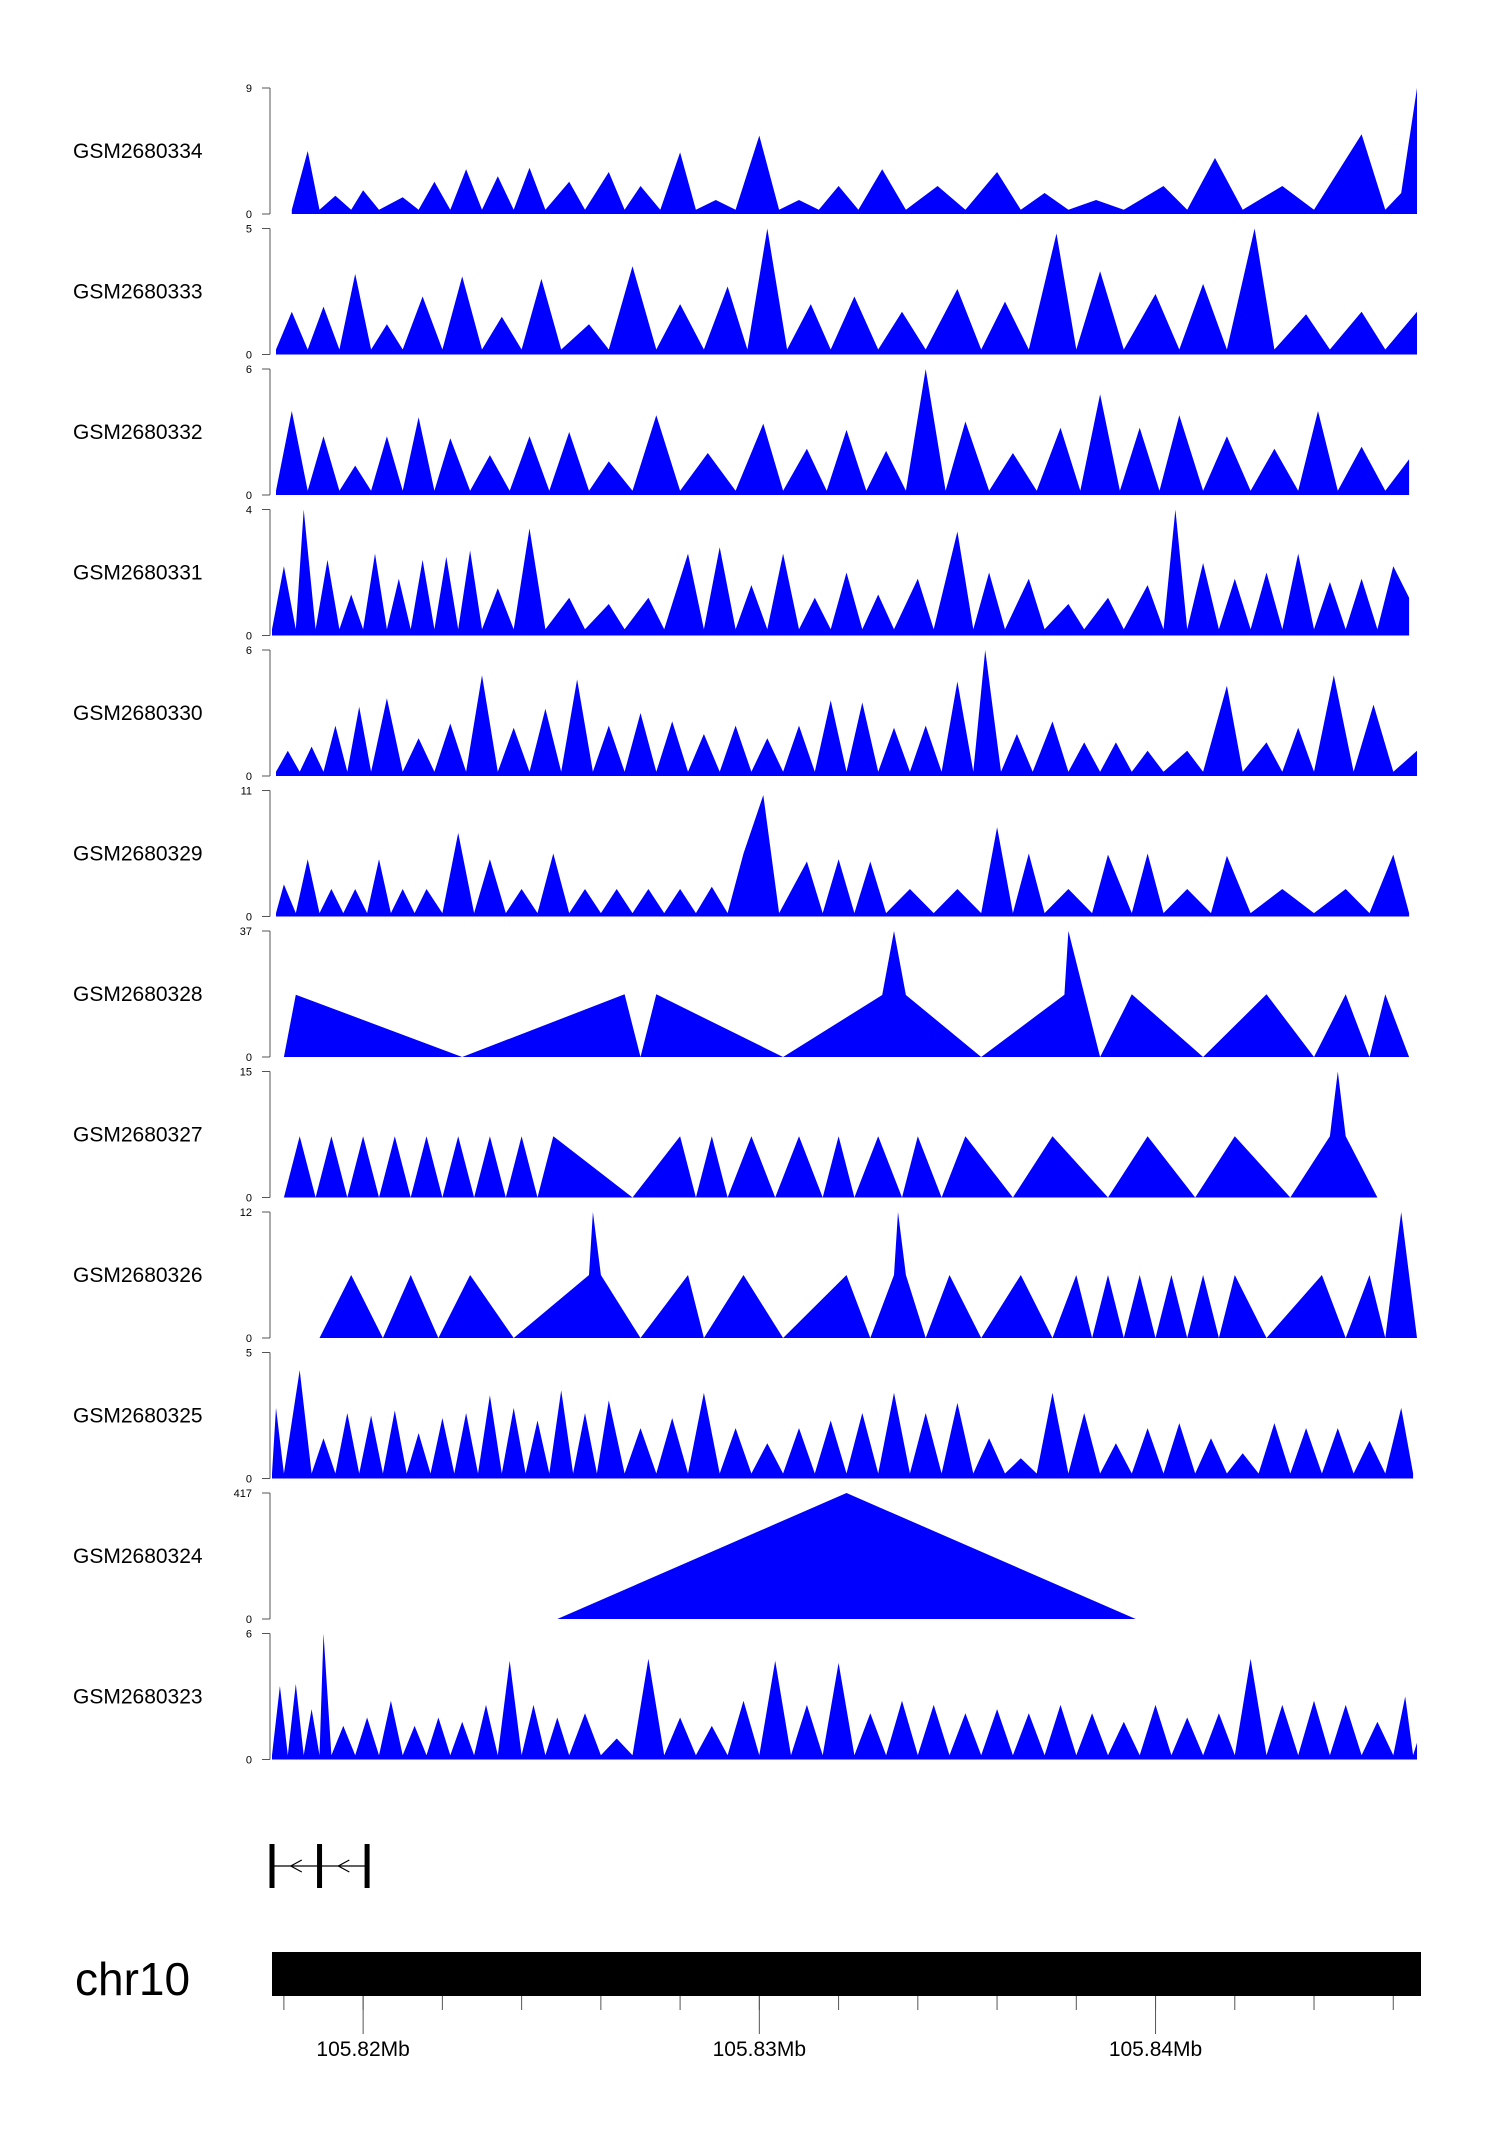 Image resolution: width=1500 pixels, height=2140 pixels. What do you see at coordinates (243, 1494) in the screenshot?
I see `y-tick-label-max: 417` at bounding box center [243, 1494].